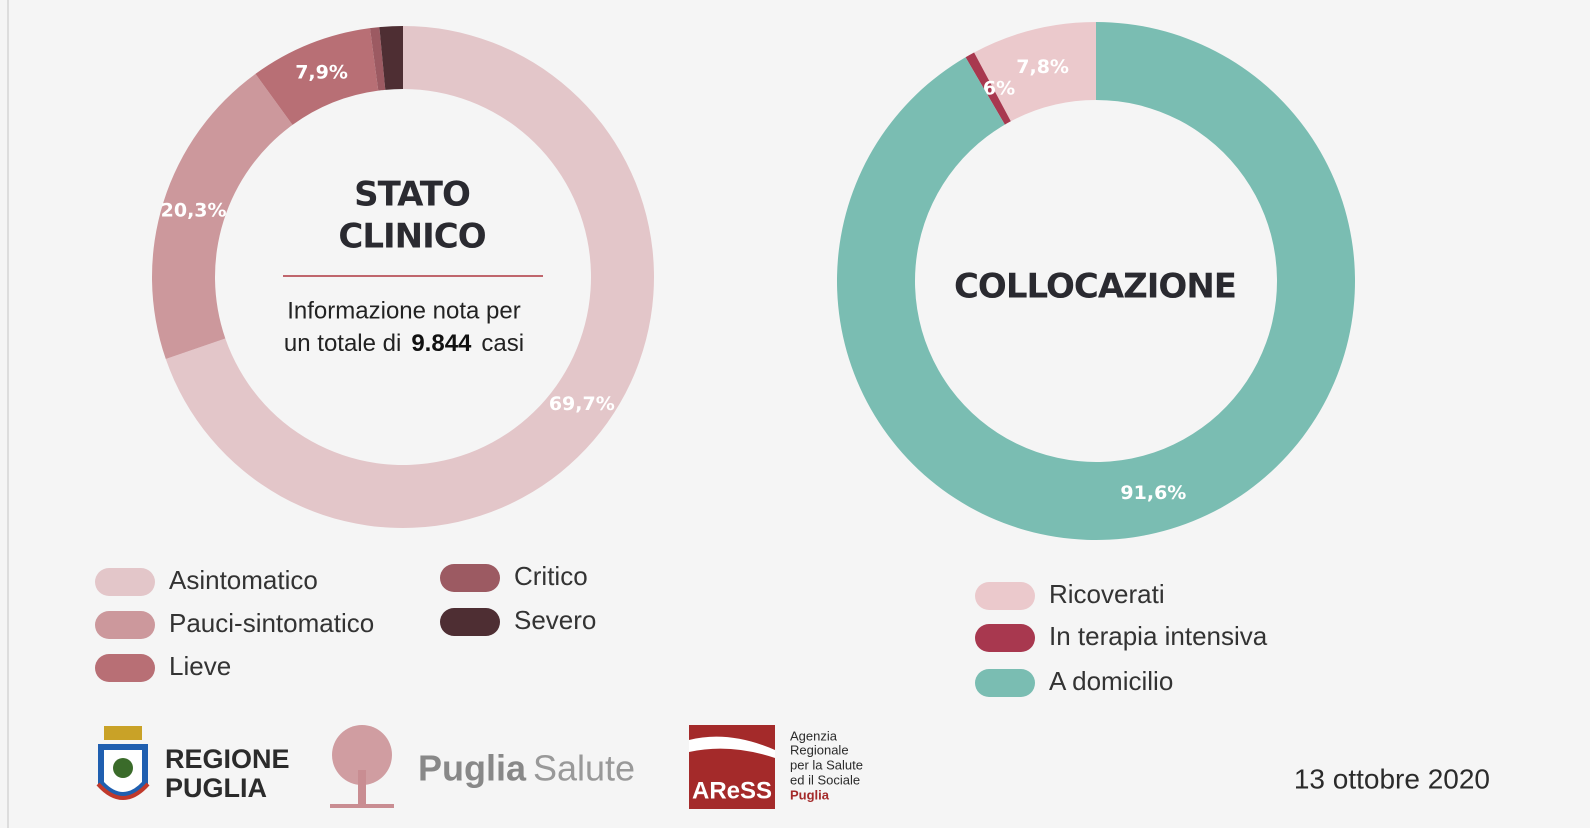  What do you see at coordinates (826, 764) in the screenshot?
I see `agency-text: per la Salute` at bounding box center [826, 764].